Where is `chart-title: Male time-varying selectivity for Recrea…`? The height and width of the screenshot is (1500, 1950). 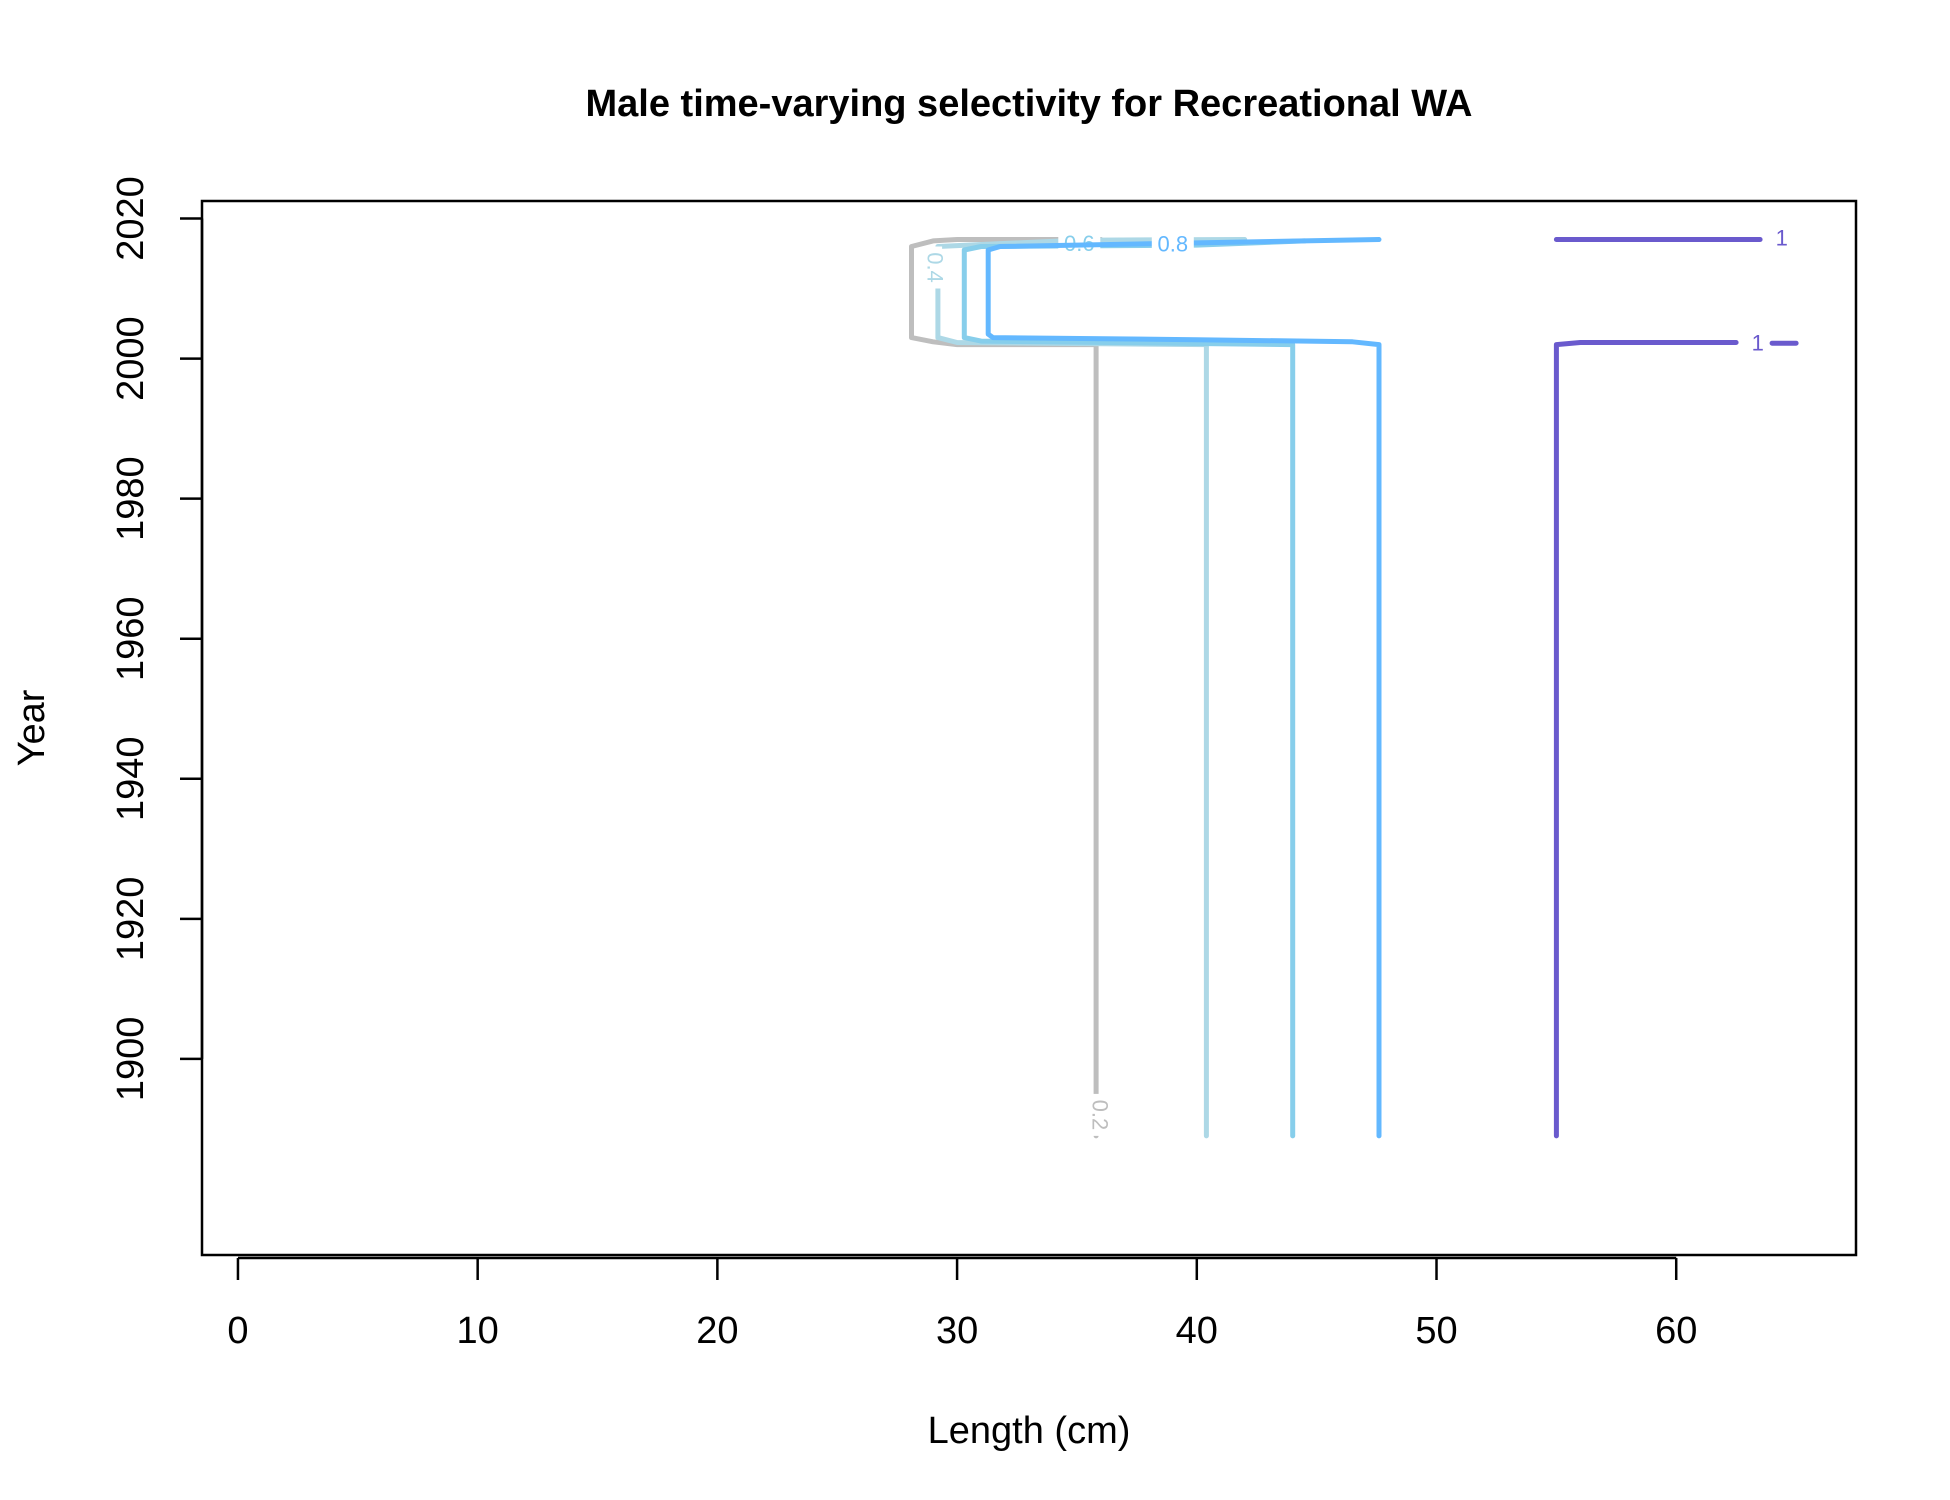 chart-title: Male time-varying selectivity for Recrea… is located at coordinates (1029, 104).